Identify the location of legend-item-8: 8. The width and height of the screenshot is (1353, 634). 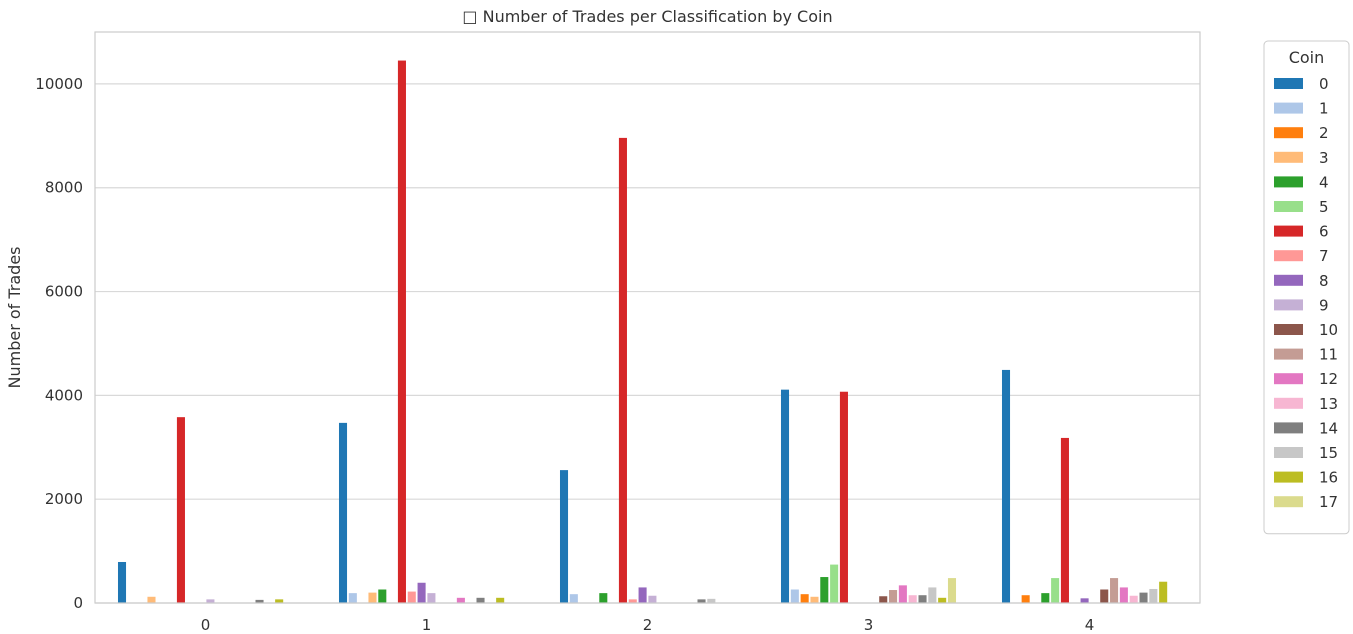
(1301, 281).